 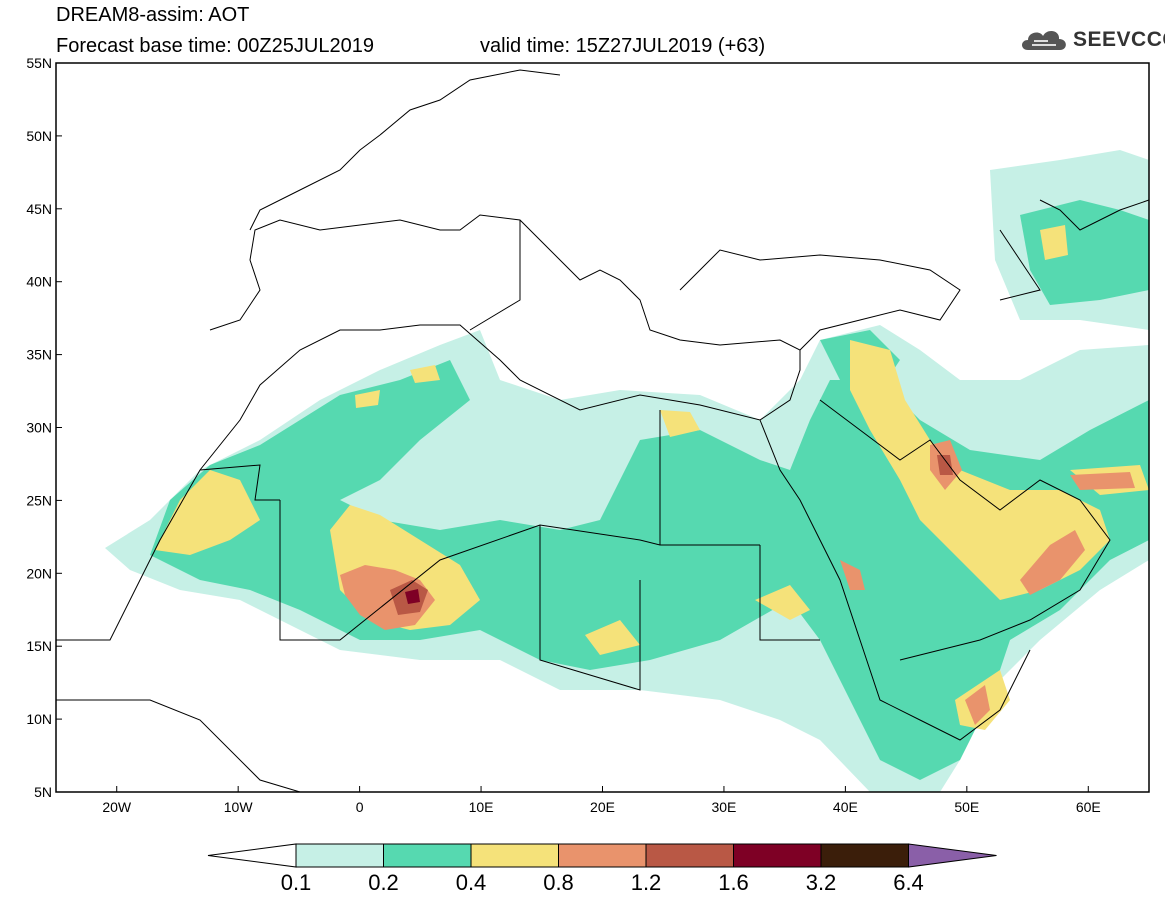 I want to click on lat-tick-label: 40N, so click(x=39, y=282).